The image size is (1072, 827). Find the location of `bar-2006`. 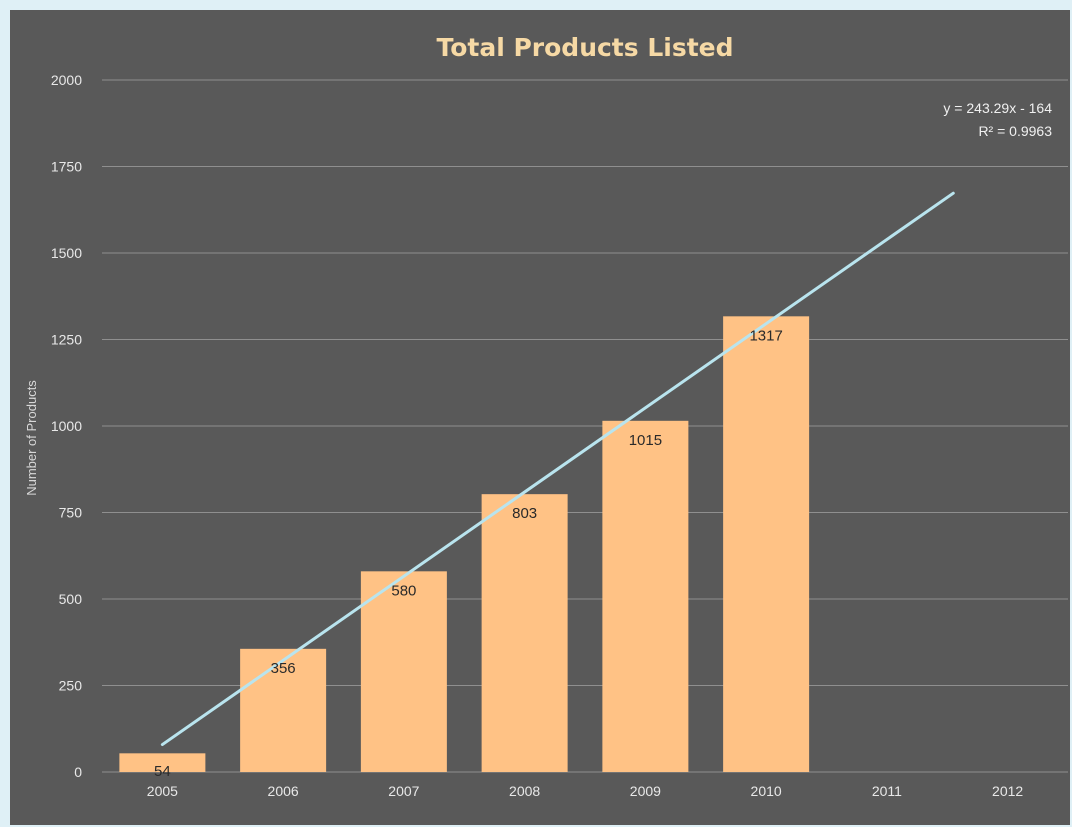

bar-2006 is located at coordinates (283, 710).